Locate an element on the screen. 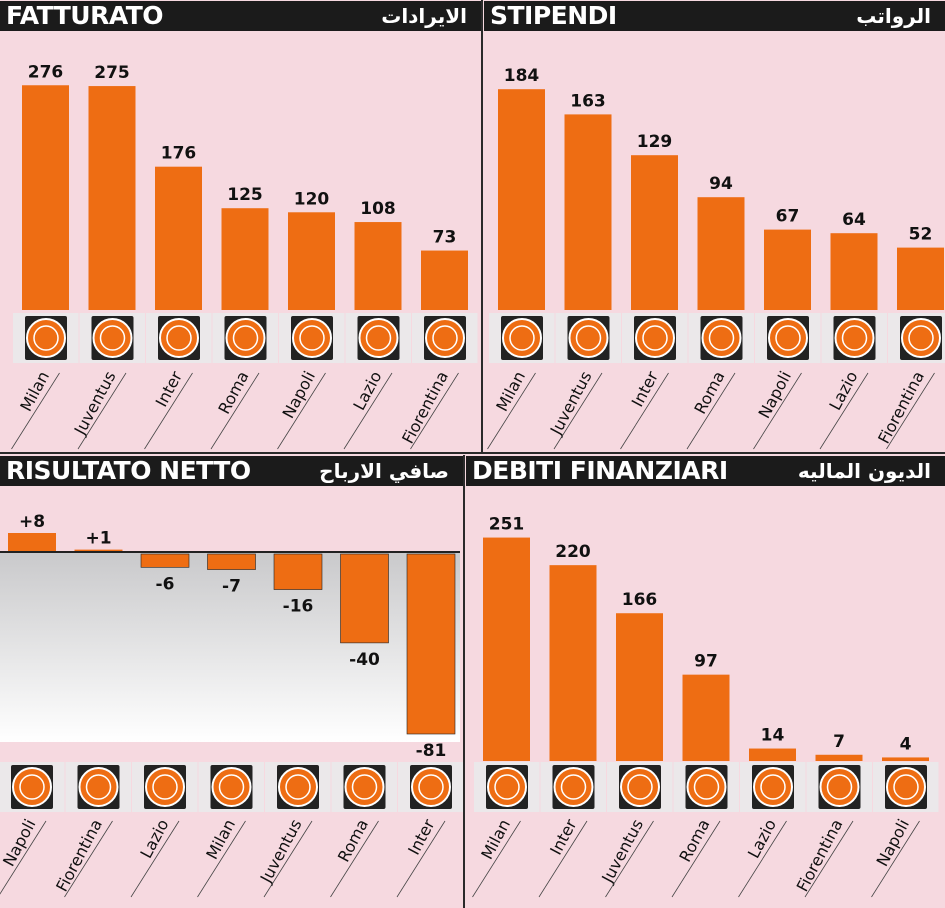  value-label: 97 is located at coordinates (706, 662).